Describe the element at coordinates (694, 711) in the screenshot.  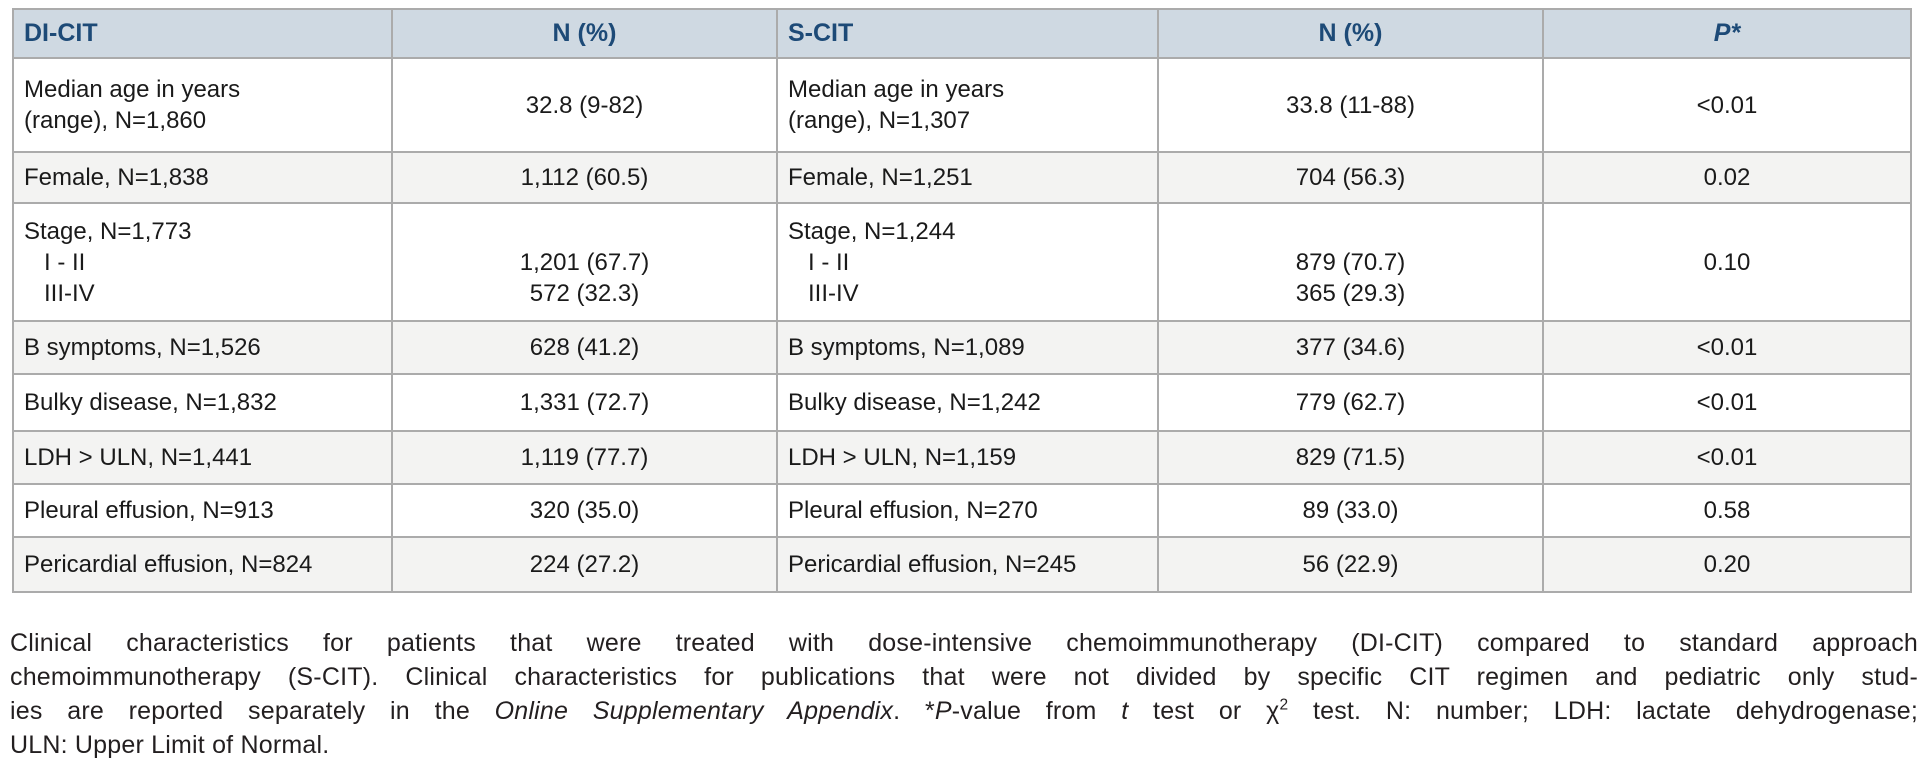
I see `caption-segment: Online Supplementary Appendix` at that location.